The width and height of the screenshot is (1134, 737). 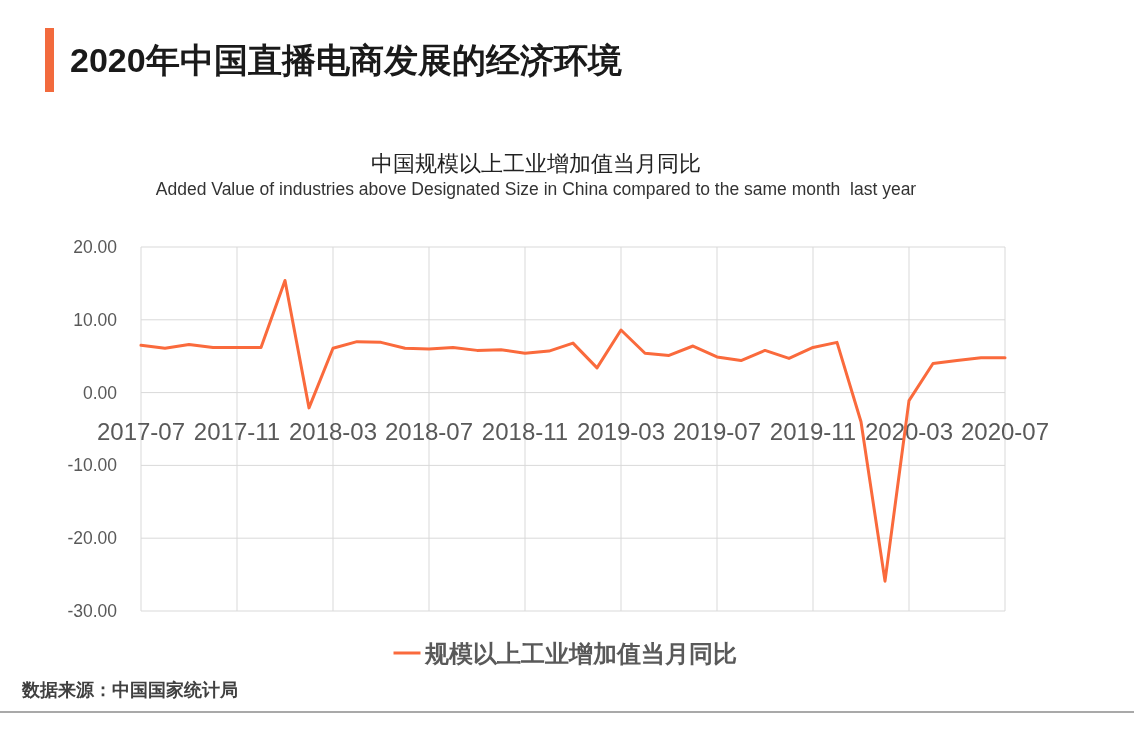 What do you see at coordinates (92, 465) in the screenshot?
I see `y-tick-label: -10.00` at bounding box center [92, 465].